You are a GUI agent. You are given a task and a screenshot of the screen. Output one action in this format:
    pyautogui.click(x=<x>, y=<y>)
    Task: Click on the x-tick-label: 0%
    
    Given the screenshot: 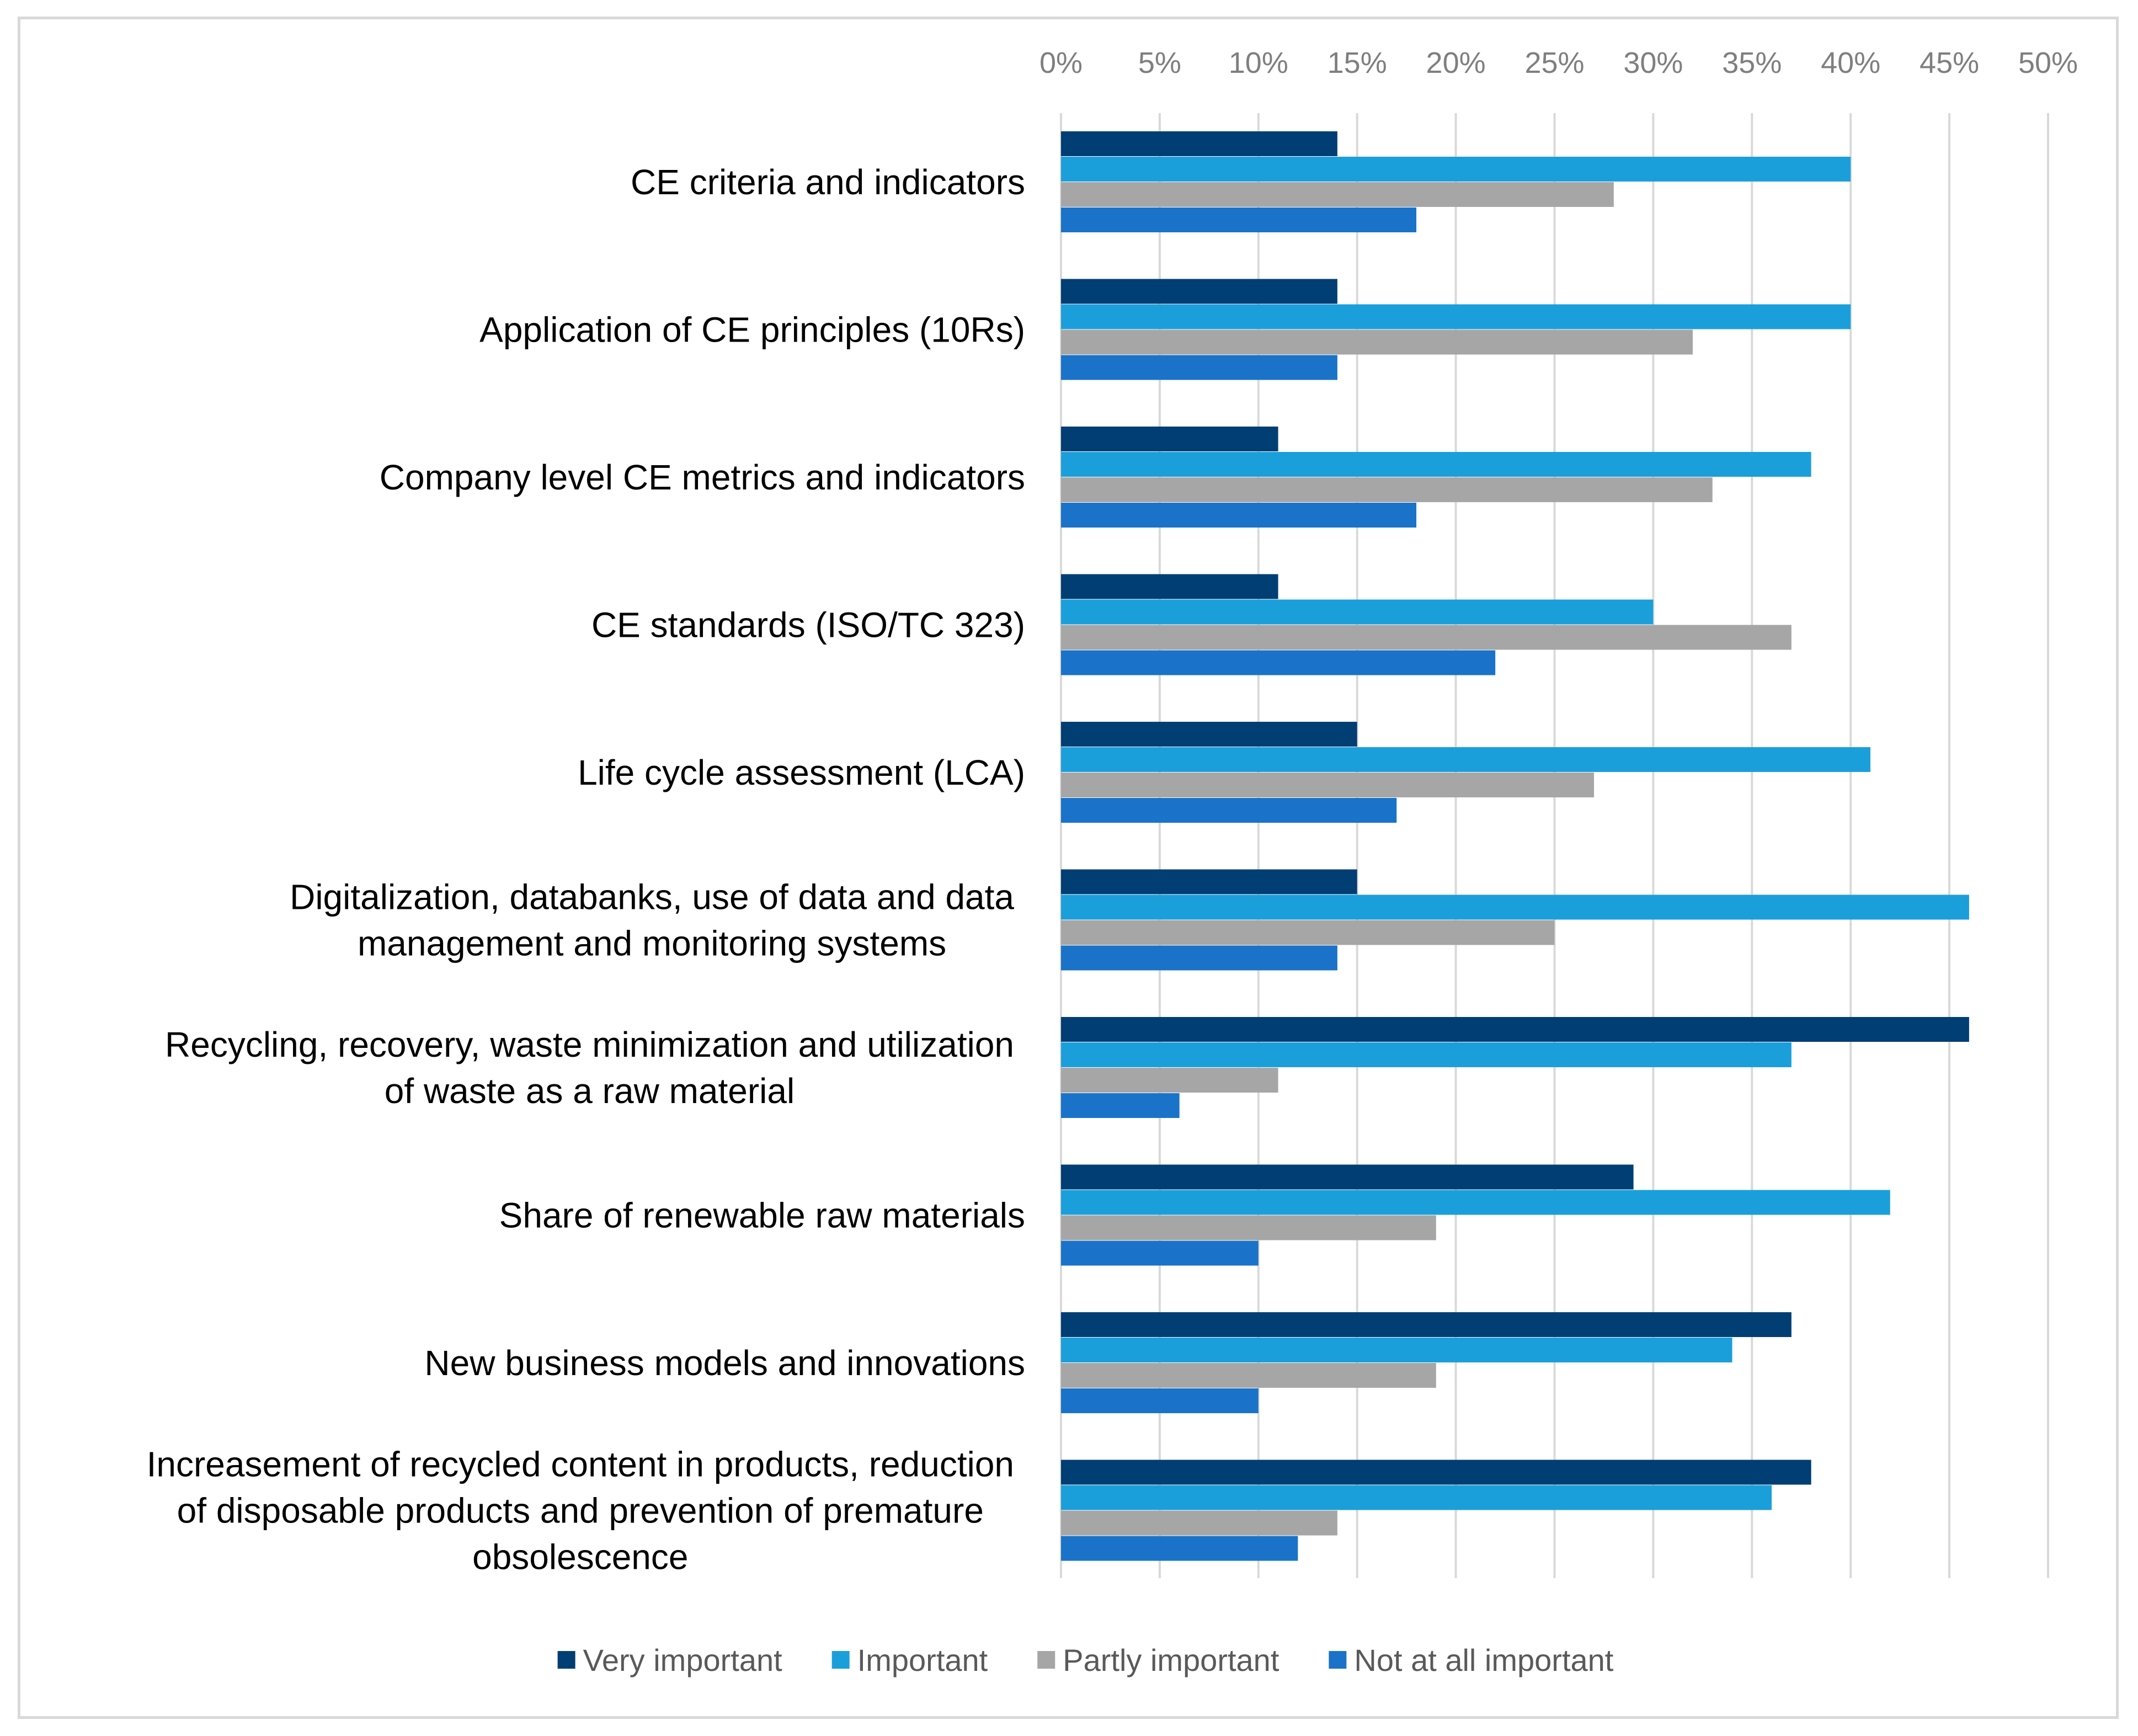 What is the action you would take?
    pyautogui.click(x=1061, y=62)
    